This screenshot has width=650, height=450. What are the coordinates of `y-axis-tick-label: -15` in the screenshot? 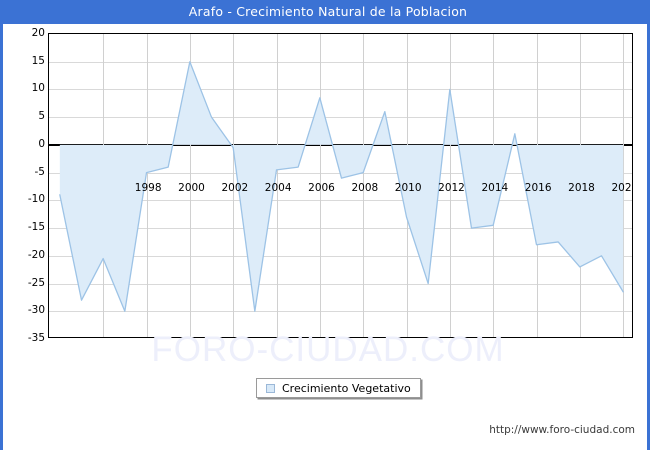 It's located at (36, 227).